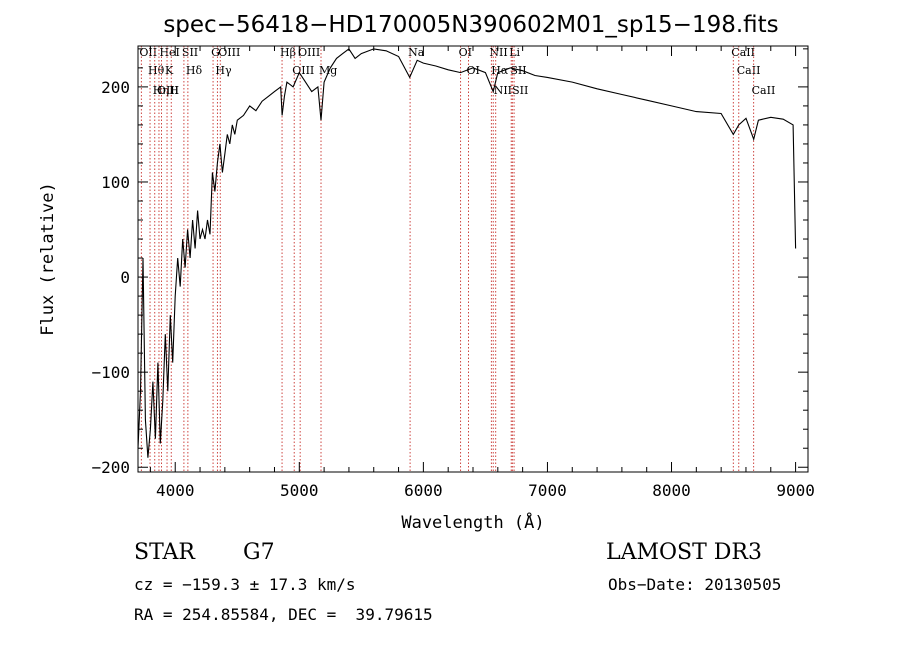 Image resolution: width=900 pixels, height=649 pixels. What do you see at coordinates (500, 70) in the screenshot?
I see `marker-label: Hα` at bounding box center [500, 70].